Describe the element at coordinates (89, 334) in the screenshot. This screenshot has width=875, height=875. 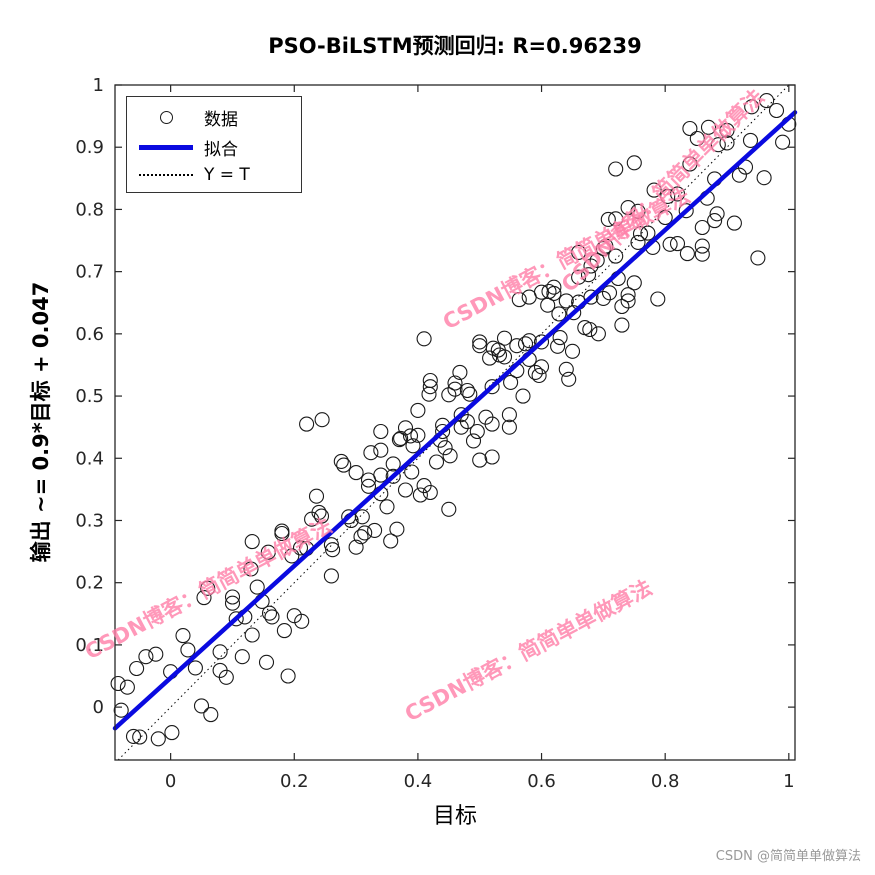
I see `y-tick-label: 0.6` at that location.